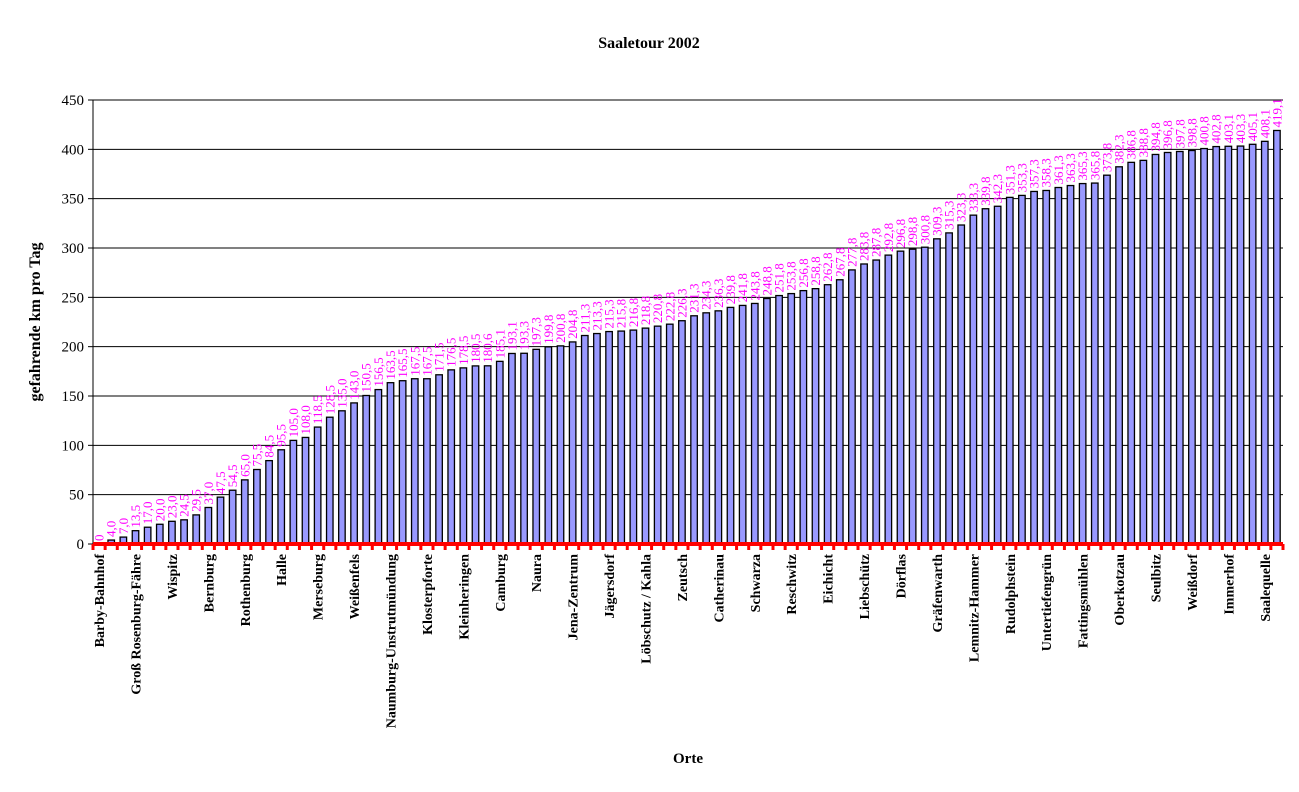  Describe the element at coordinates (888, 237) in the screenshot. I see `data-label: 292,8` at that location.